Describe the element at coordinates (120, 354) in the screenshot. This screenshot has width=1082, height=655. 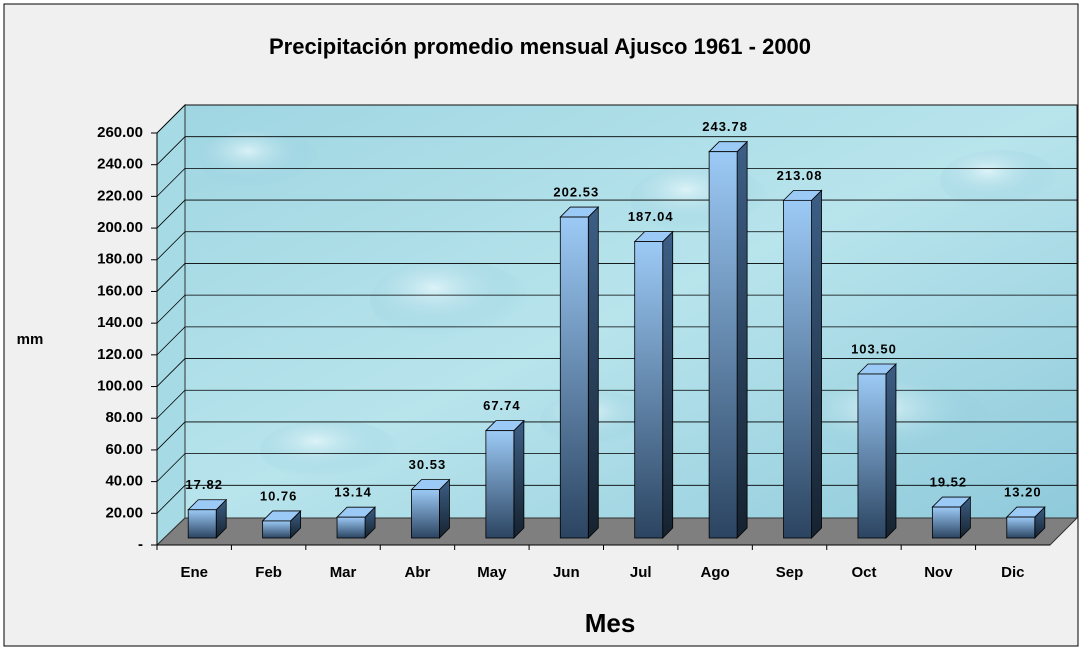
I see `y-tick-label: 120.00` at that location.